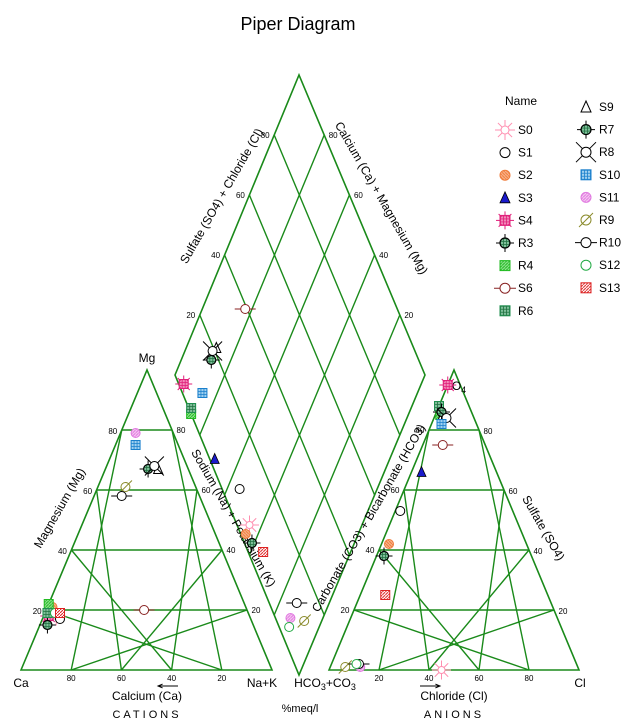 Image resolution: width=621 pixels, height=725 pixels. What do you see at coordinates (122, 496) in the screenshot?
I see `point-cation-r10` at bounding box center [122, 496].